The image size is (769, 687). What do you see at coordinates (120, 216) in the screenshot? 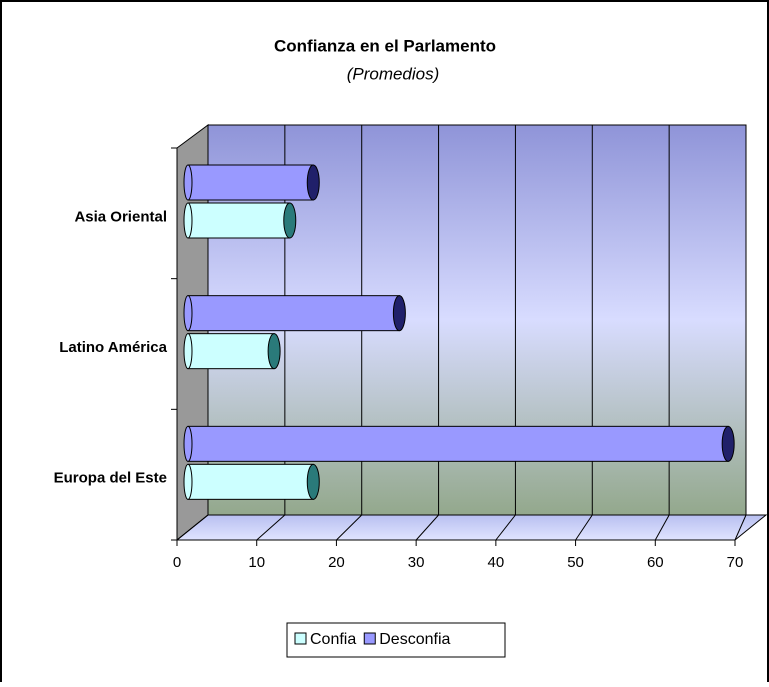
I see `y-tick-label: Asia Oriental` at bounding box center [120, 216].